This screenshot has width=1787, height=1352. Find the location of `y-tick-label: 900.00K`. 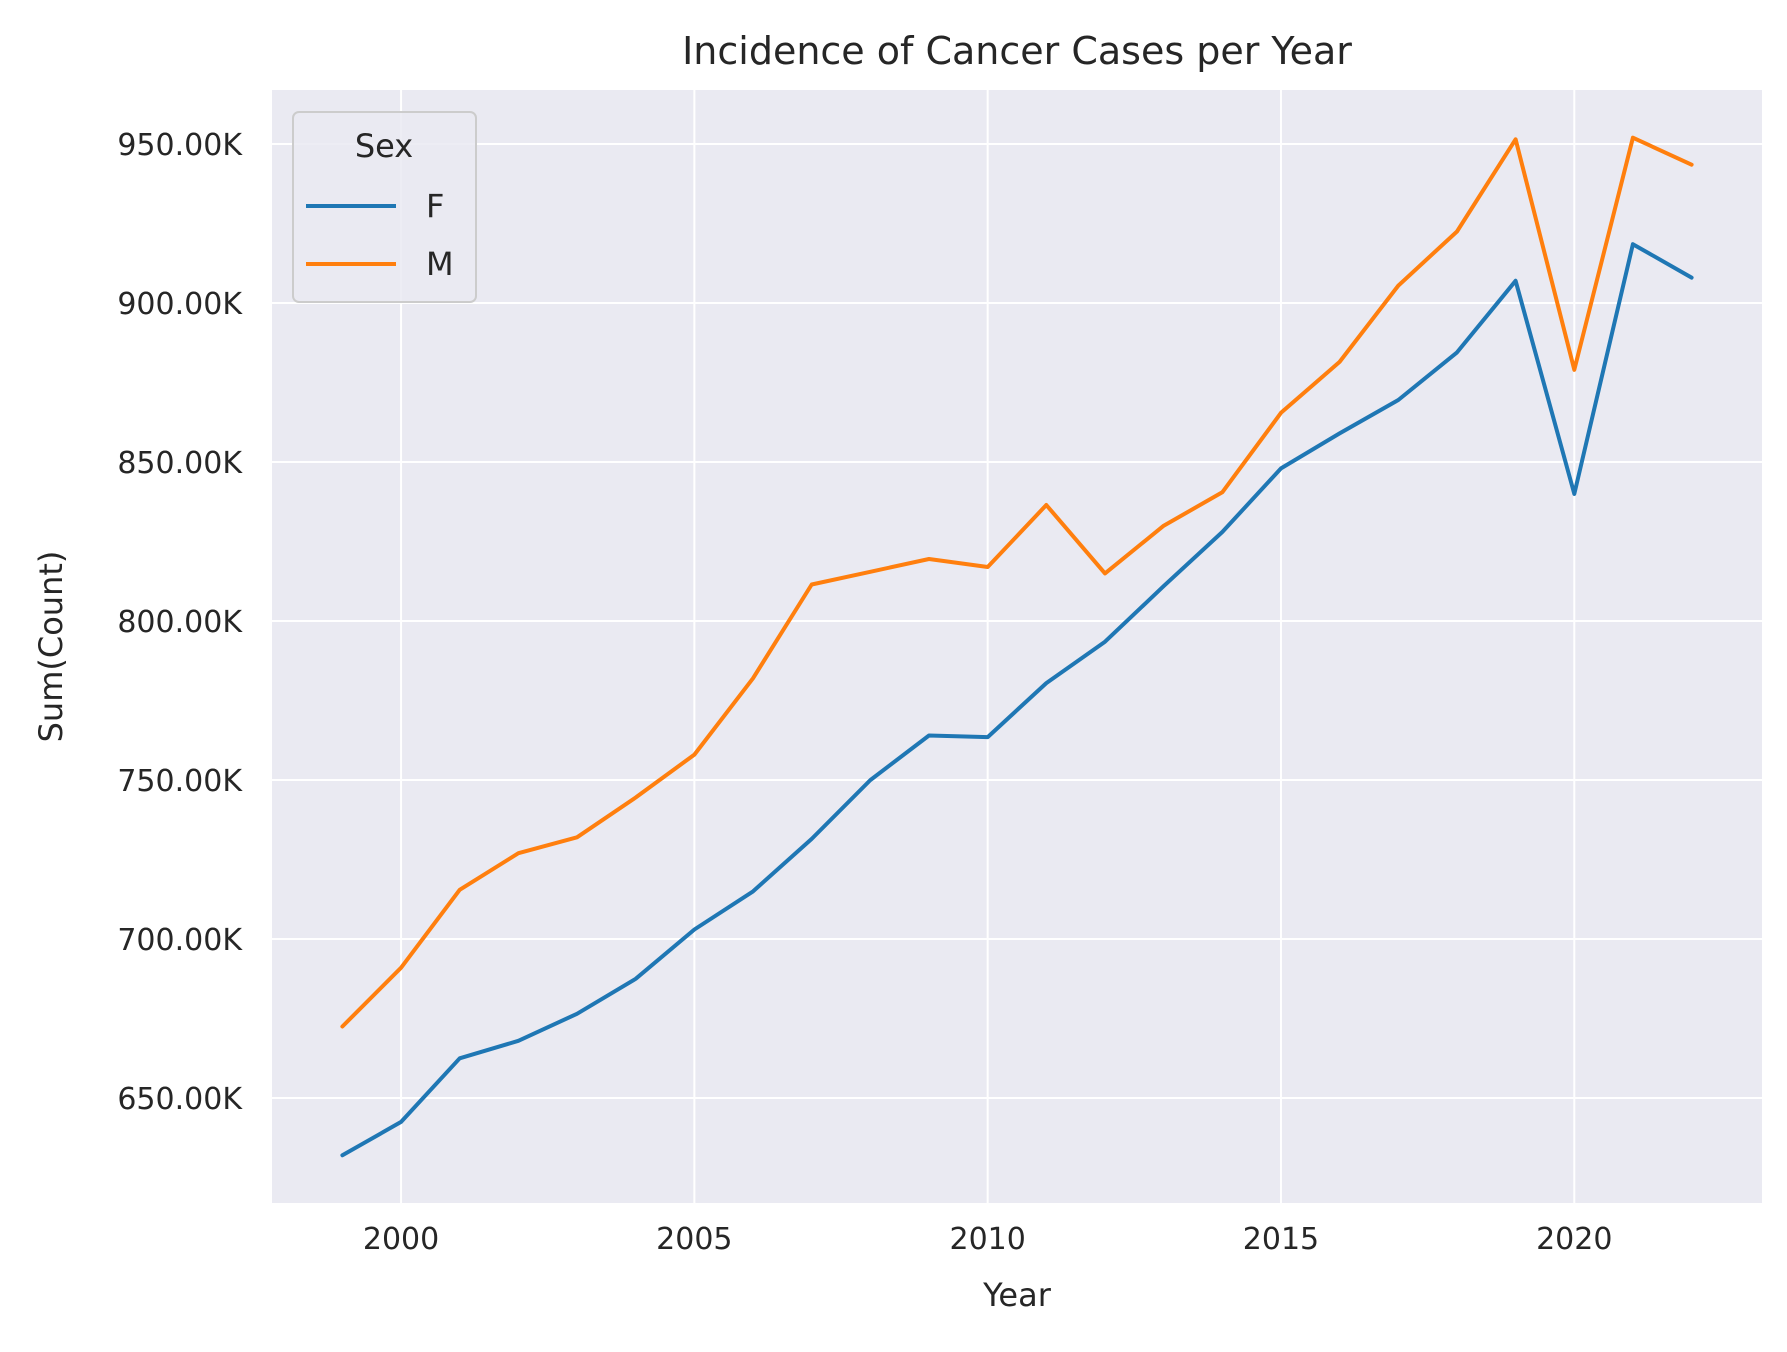

y-tick-label: 900.00K is located at coordinates (180, 304).